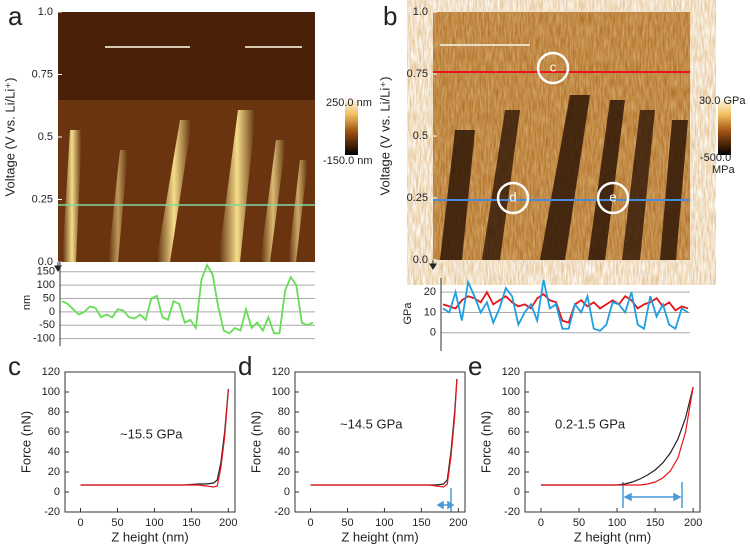  I want to click on region-label: e, so click(612, 196).